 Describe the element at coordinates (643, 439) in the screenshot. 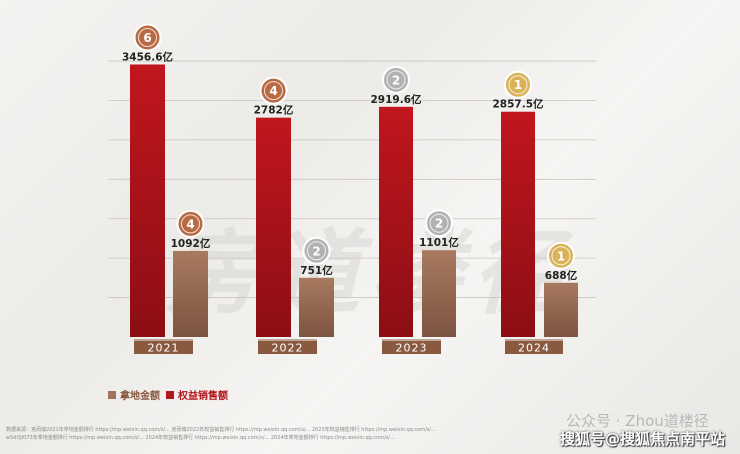

I see `sohu-watermark: 搜狐号@搜狐焦点南平站` at that location.